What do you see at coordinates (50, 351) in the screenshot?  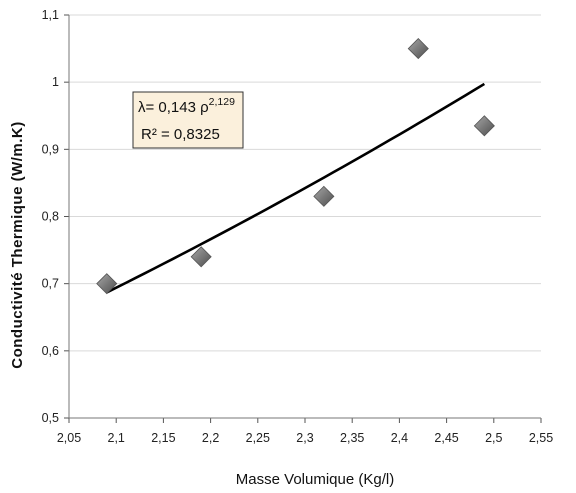 I see `y-tick-label: 0,6` at bounding box center [50, 351].